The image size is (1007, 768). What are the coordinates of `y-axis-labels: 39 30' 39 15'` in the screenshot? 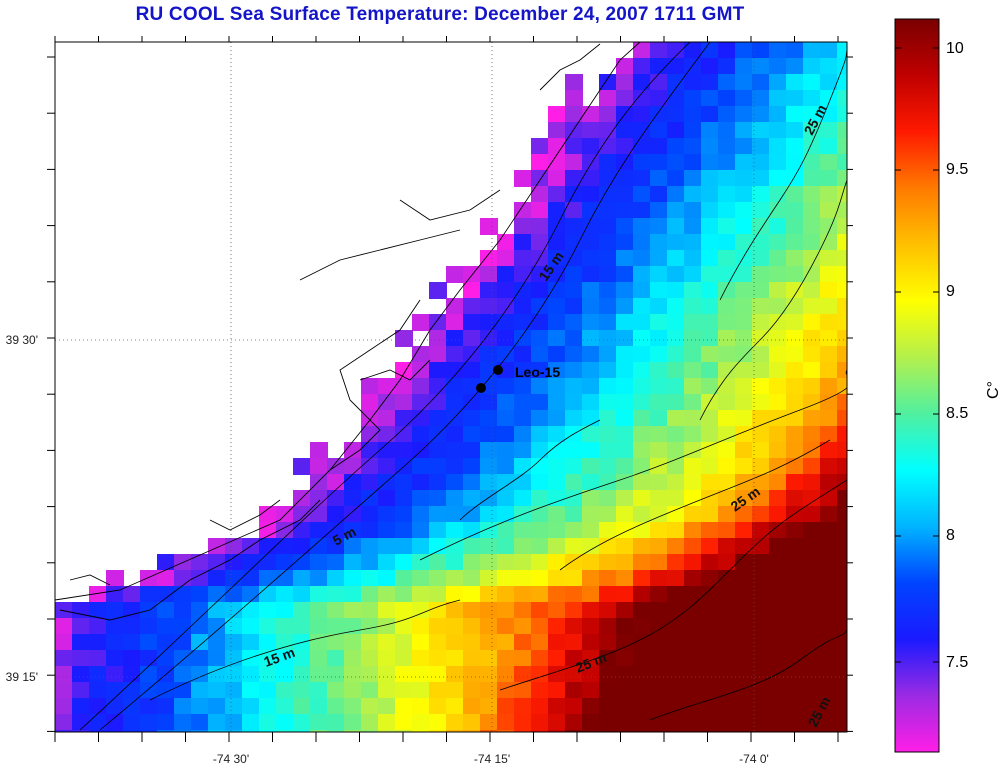 It's located at (22, 508).